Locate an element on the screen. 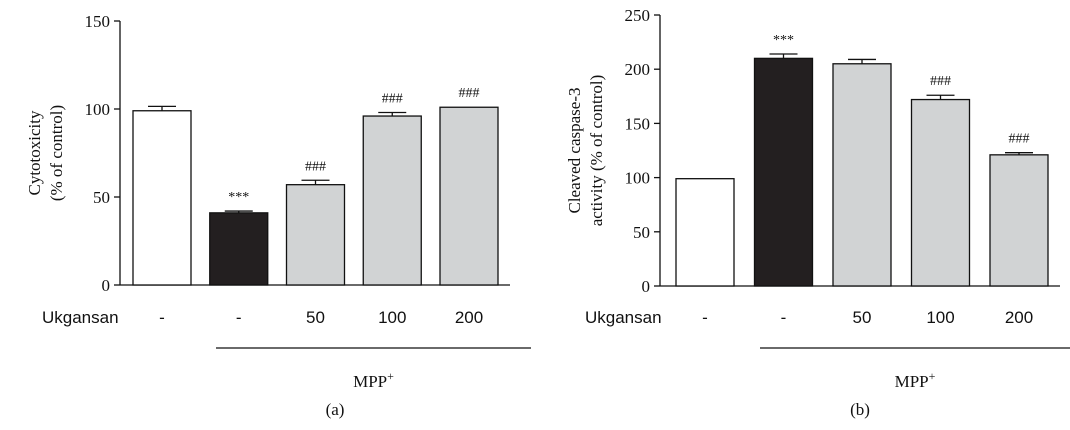  panel-label: (b) is located at coordinates (860, 409).